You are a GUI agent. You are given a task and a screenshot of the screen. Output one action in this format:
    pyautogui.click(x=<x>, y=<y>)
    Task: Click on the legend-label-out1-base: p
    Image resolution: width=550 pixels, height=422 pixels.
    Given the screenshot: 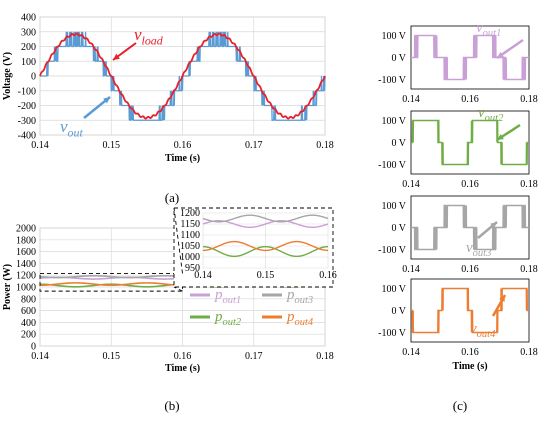 What is the action you would take?
    pyautogui.click(x=218, y=295)
    